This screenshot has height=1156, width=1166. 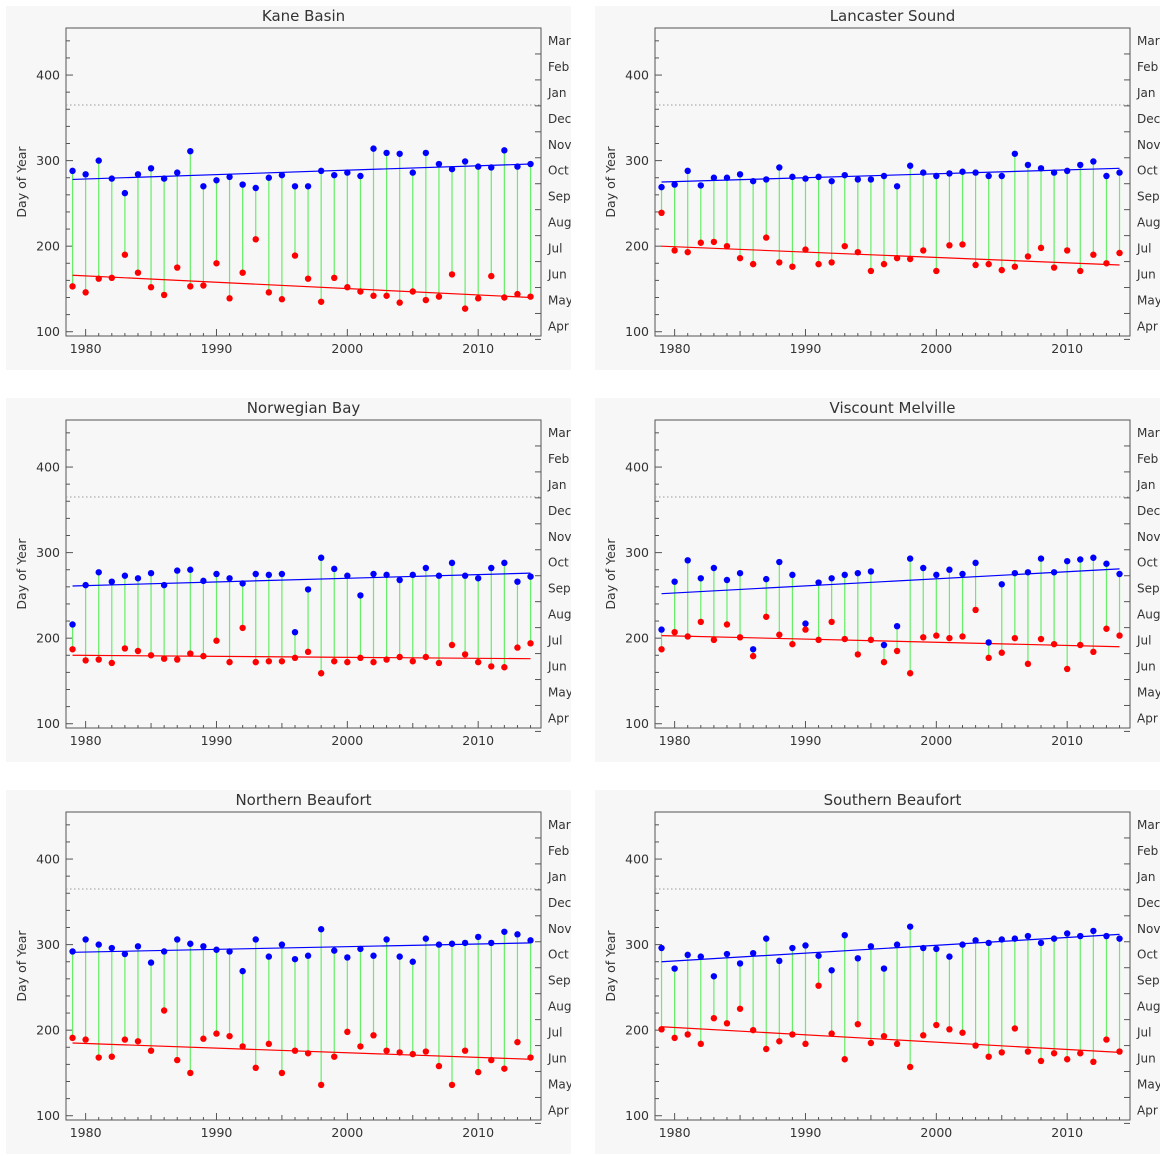 I want to click on month-label: Jan, so click(x=557, y=877).